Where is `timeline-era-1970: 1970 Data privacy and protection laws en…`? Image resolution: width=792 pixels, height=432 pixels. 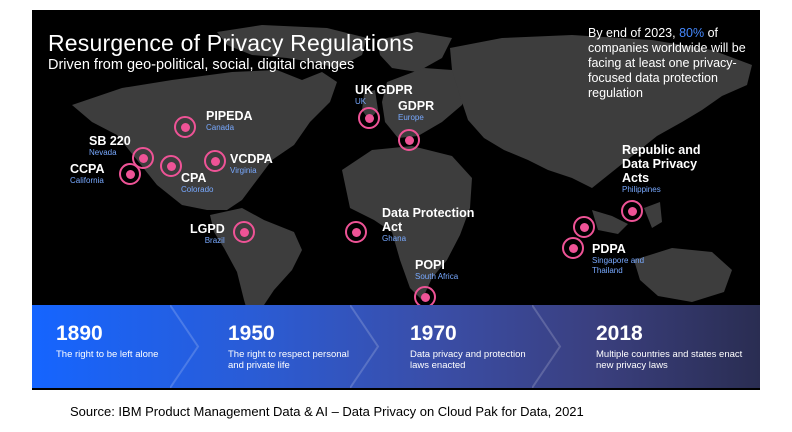 timeline-era-1970: 1970 Data privacy and protection laws en… is located at coordinates (470, 347).